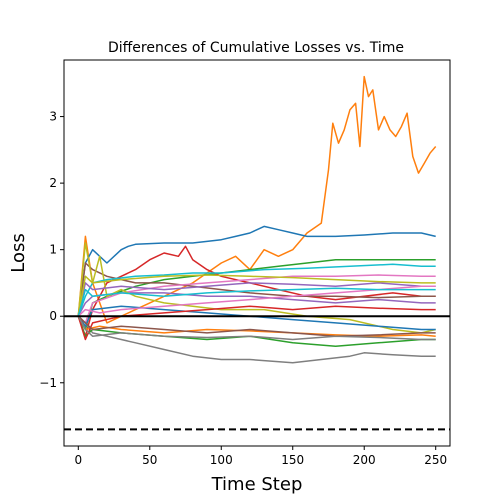 Image resolution: width=500 pixels, height=500 pixels. Describe the element at coordinates (78, 460) in the screenshot. I see `x-tick-label: 0` at that location.